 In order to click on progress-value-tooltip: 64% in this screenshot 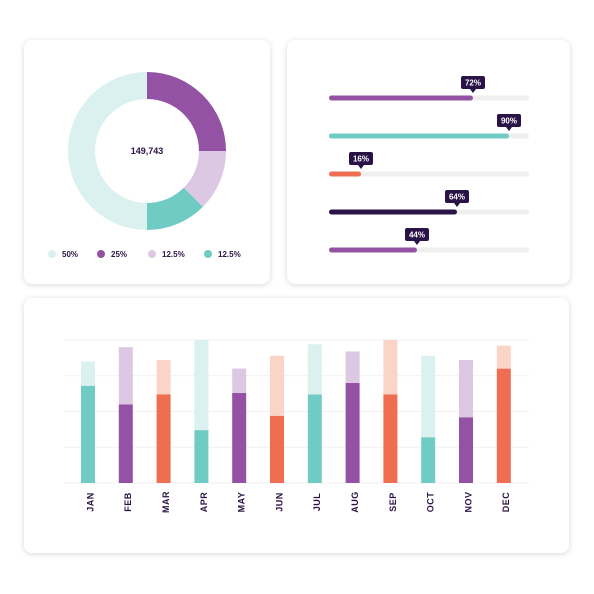, I will do `click(457, 198)`.